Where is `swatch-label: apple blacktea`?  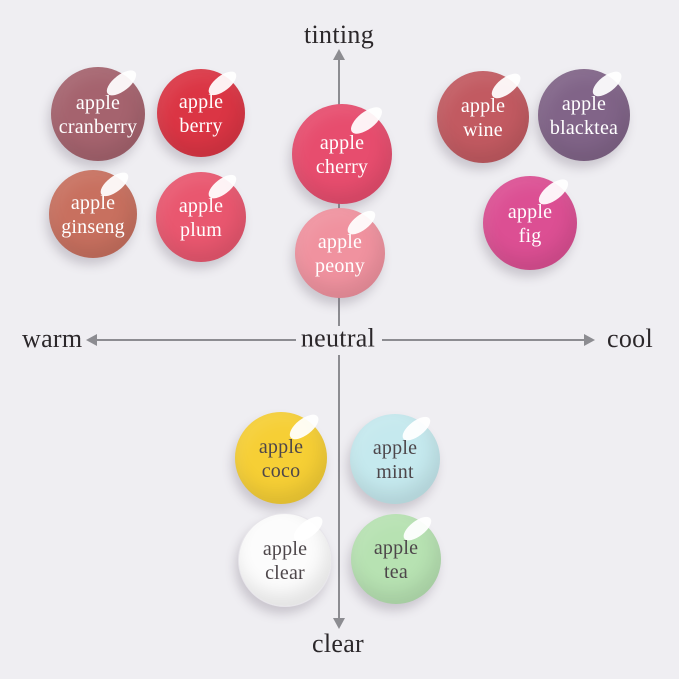 swatch-label: apple blacktea is located at coordinates (584, 116).